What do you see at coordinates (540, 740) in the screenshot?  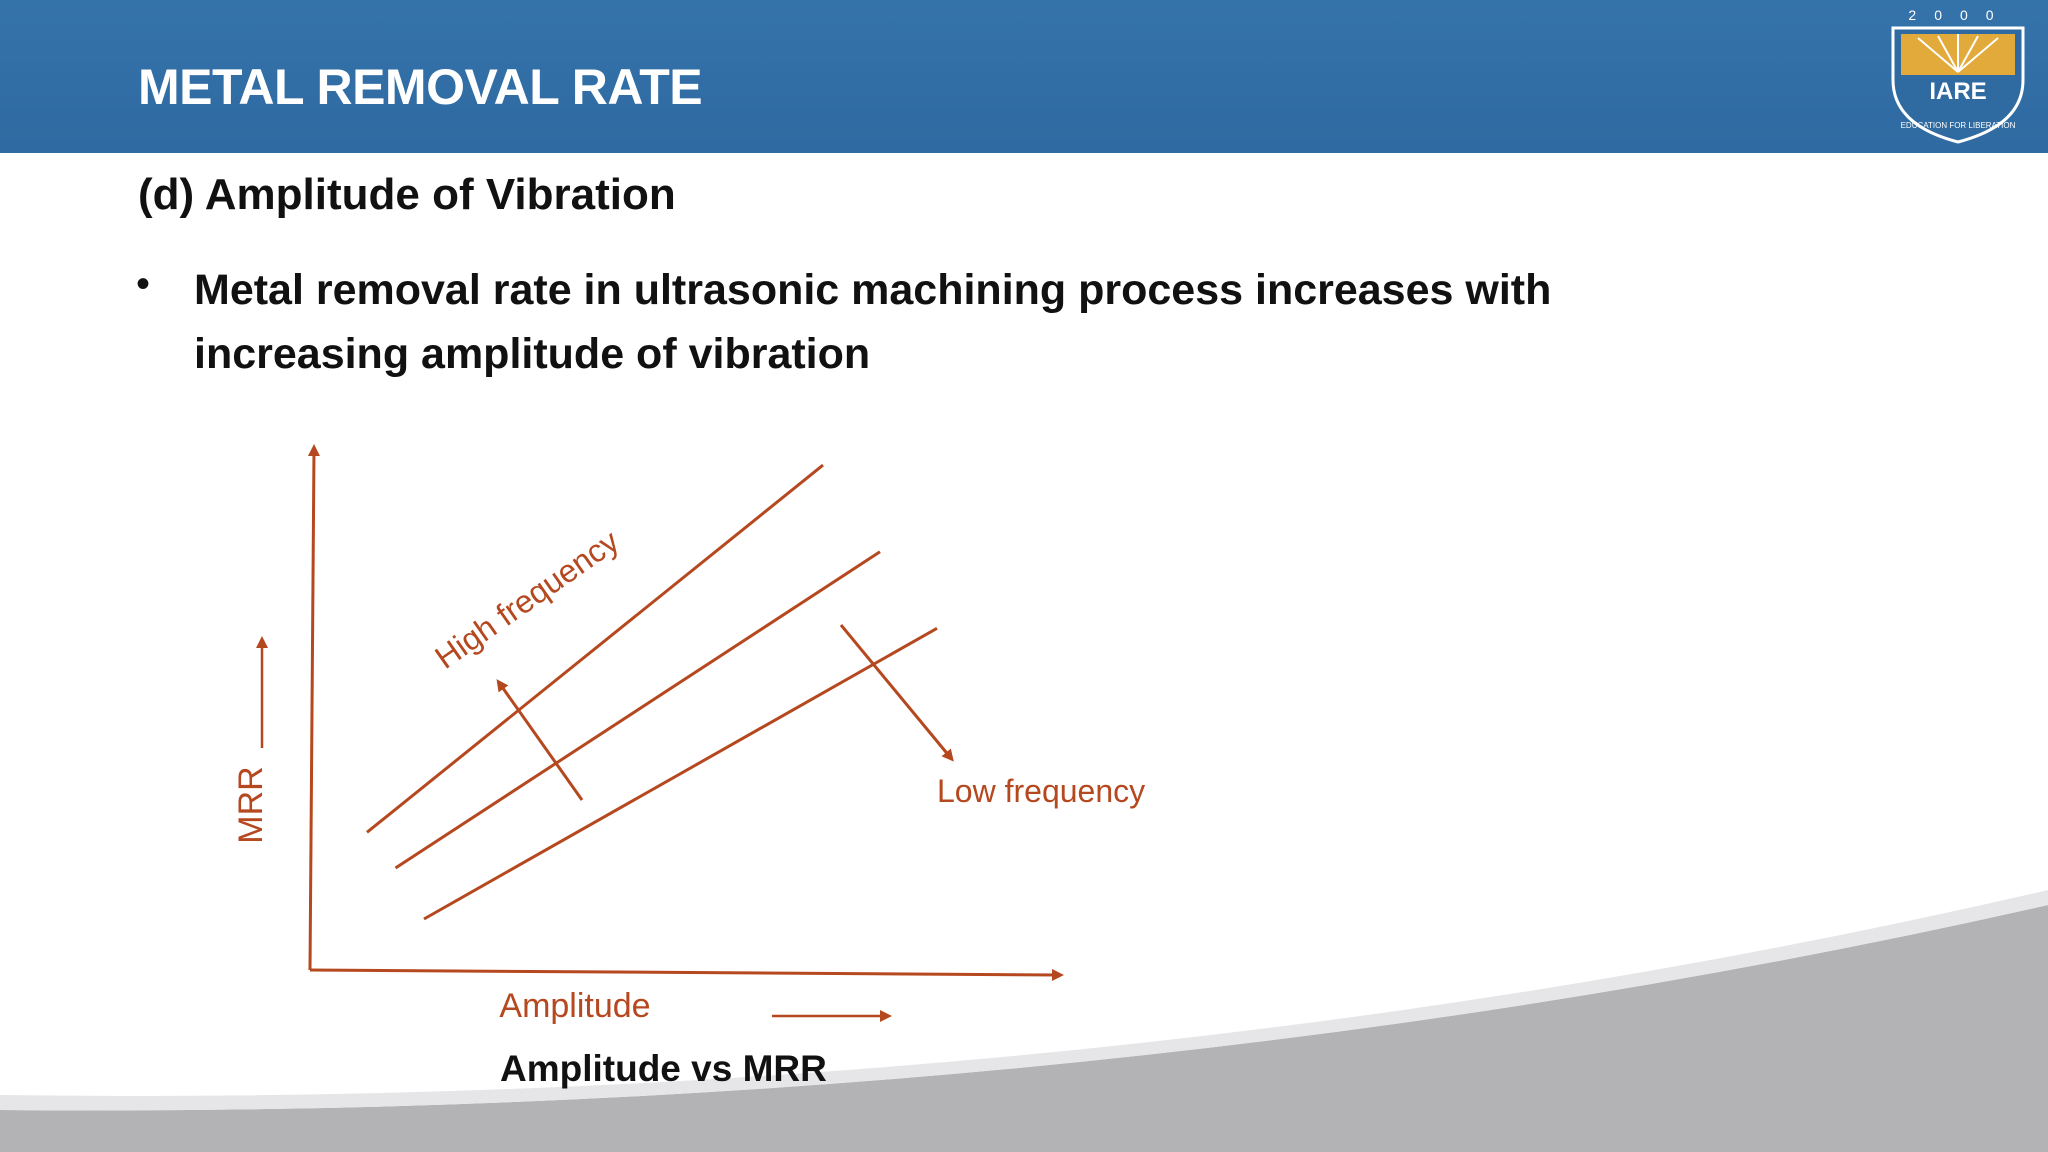 I see `high-frequency-arrow` at bounding box center [540, 740].